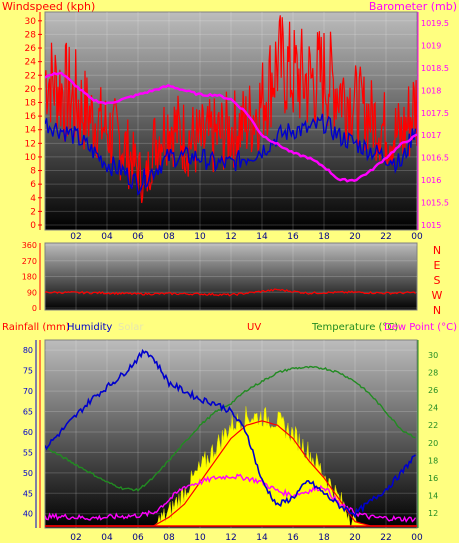  Describe the element at coordinates (231, 154) in the screenshot. I see `average-wind-line` at that location.